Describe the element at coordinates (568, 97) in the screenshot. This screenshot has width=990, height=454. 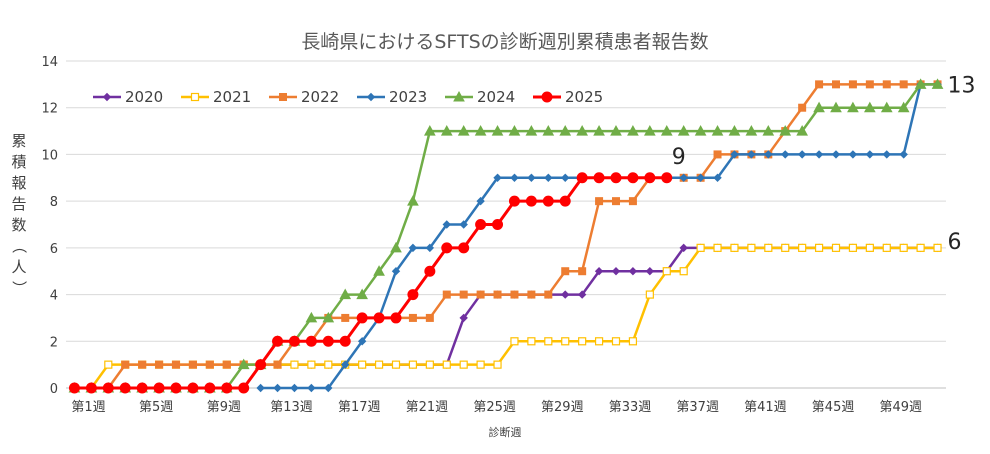
I see `legend-item-2025: 2025` at that location.